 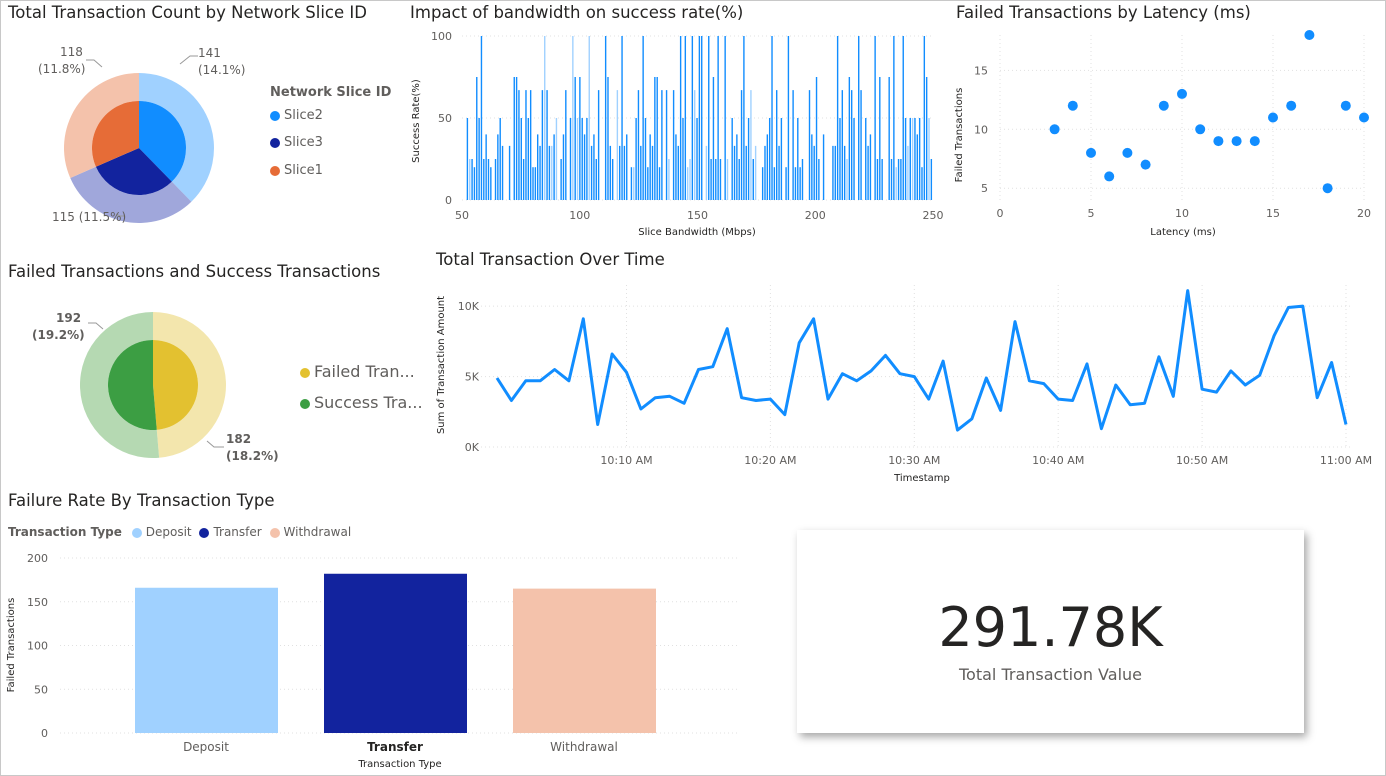 I want to click on slice-donut-outer-slice1, so click(x=101, y=126).